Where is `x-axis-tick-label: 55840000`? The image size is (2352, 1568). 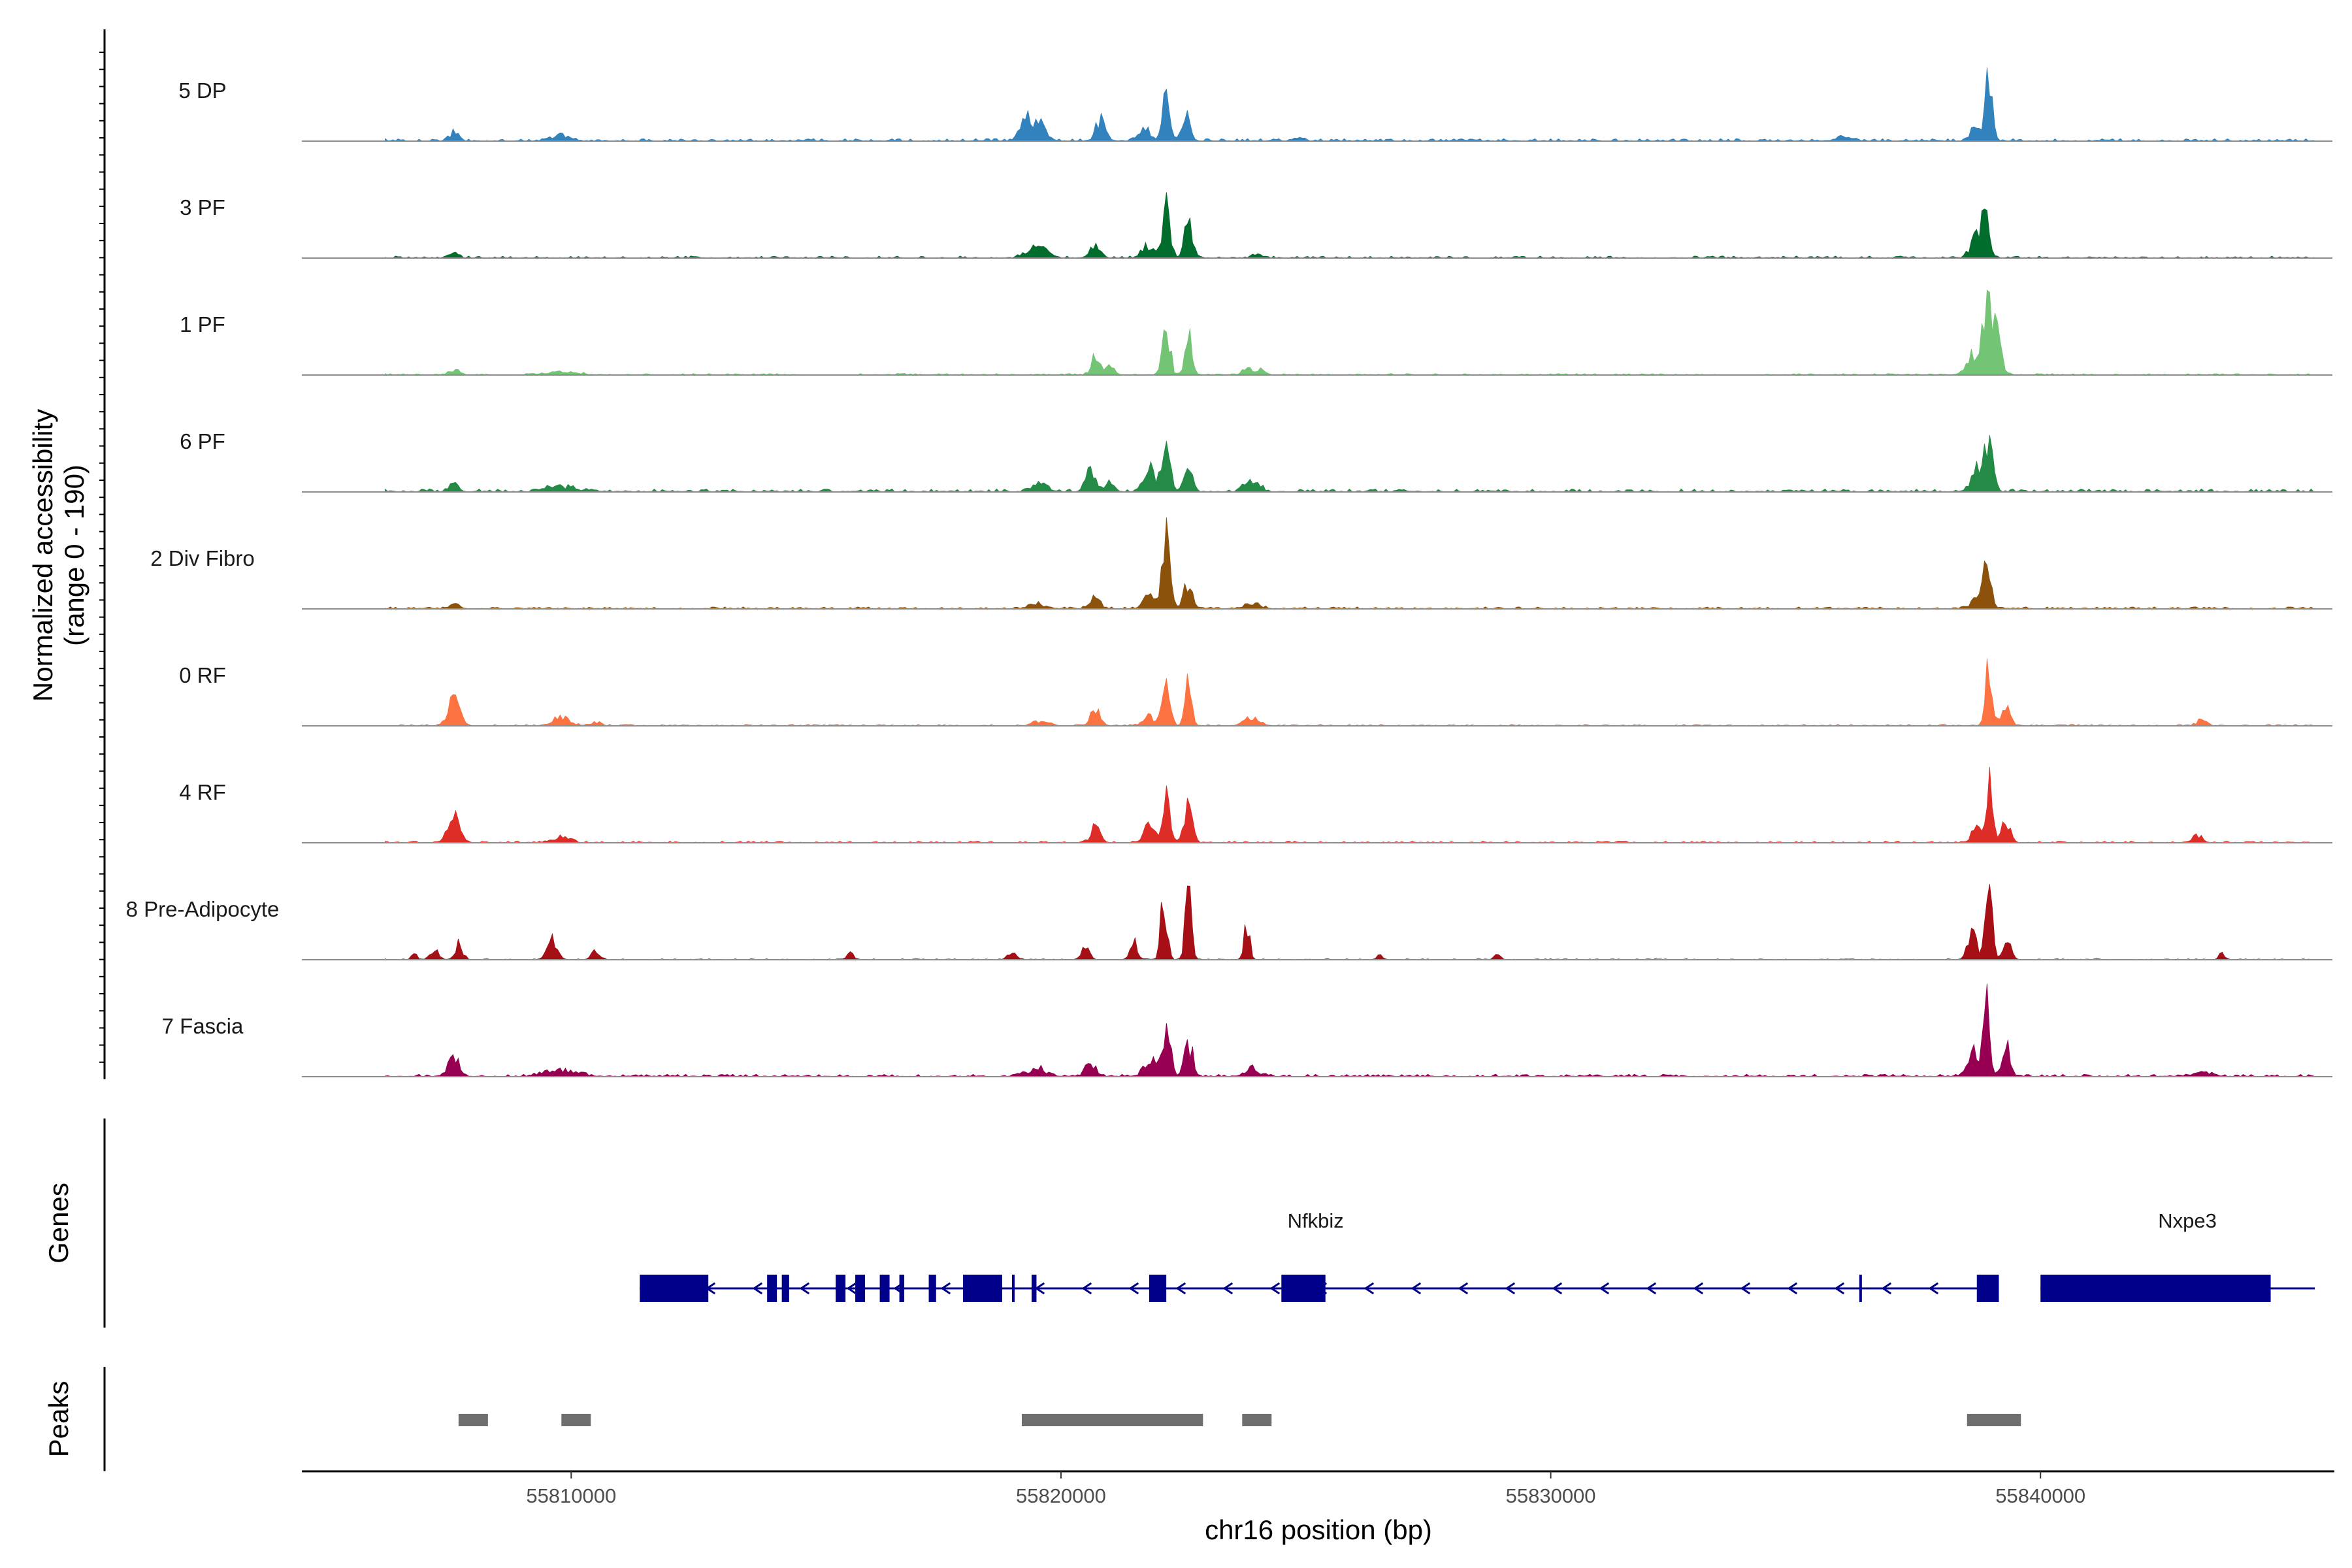
x-axis-tick-label: 55840000 is located at coordinates (2040, 1495).